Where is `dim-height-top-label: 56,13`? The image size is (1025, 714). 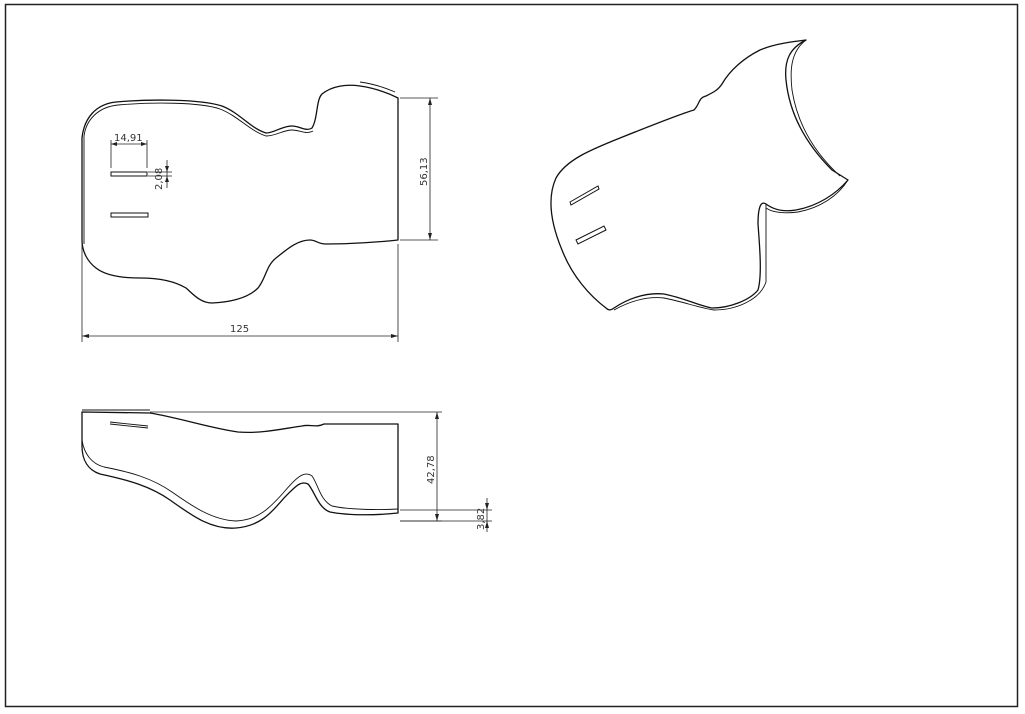
dim-height-top-label: 56,13 is located at coordinates (424, 171).